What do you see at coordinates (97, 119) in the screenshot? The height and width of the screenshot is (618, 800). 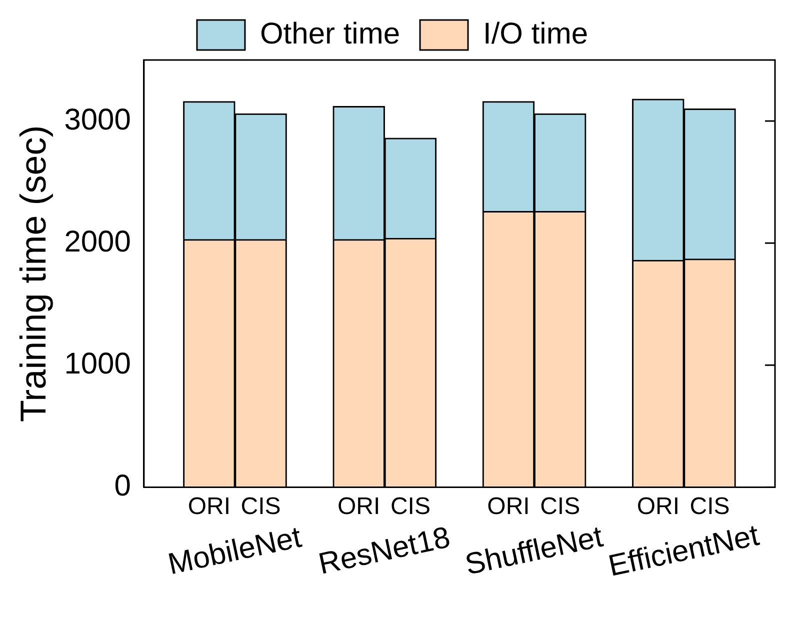 I see `y-tick-label: 3000` at bounding box center [97, 119].